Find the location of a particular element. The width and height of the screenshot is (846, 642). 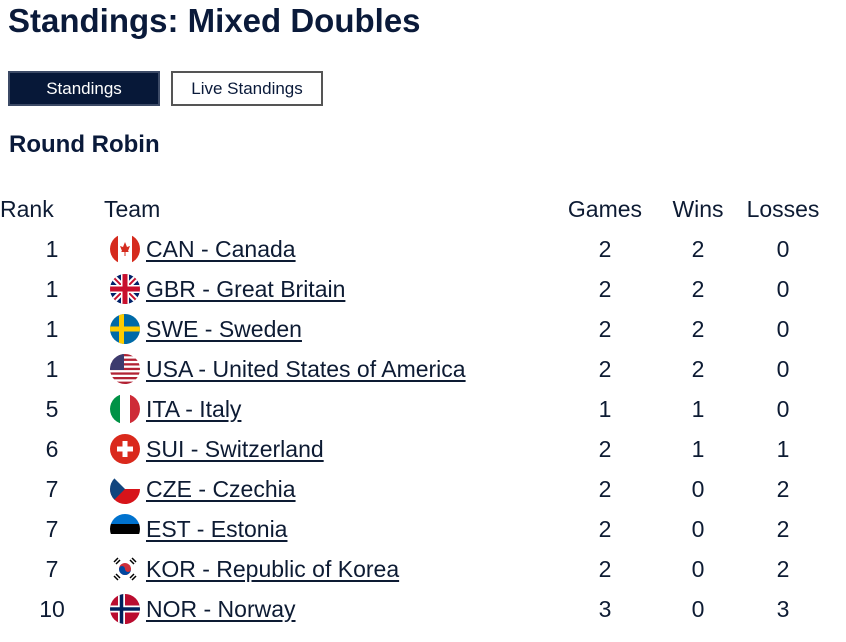

team-link: SWE - Sweden is located at coordinates (224, 328).